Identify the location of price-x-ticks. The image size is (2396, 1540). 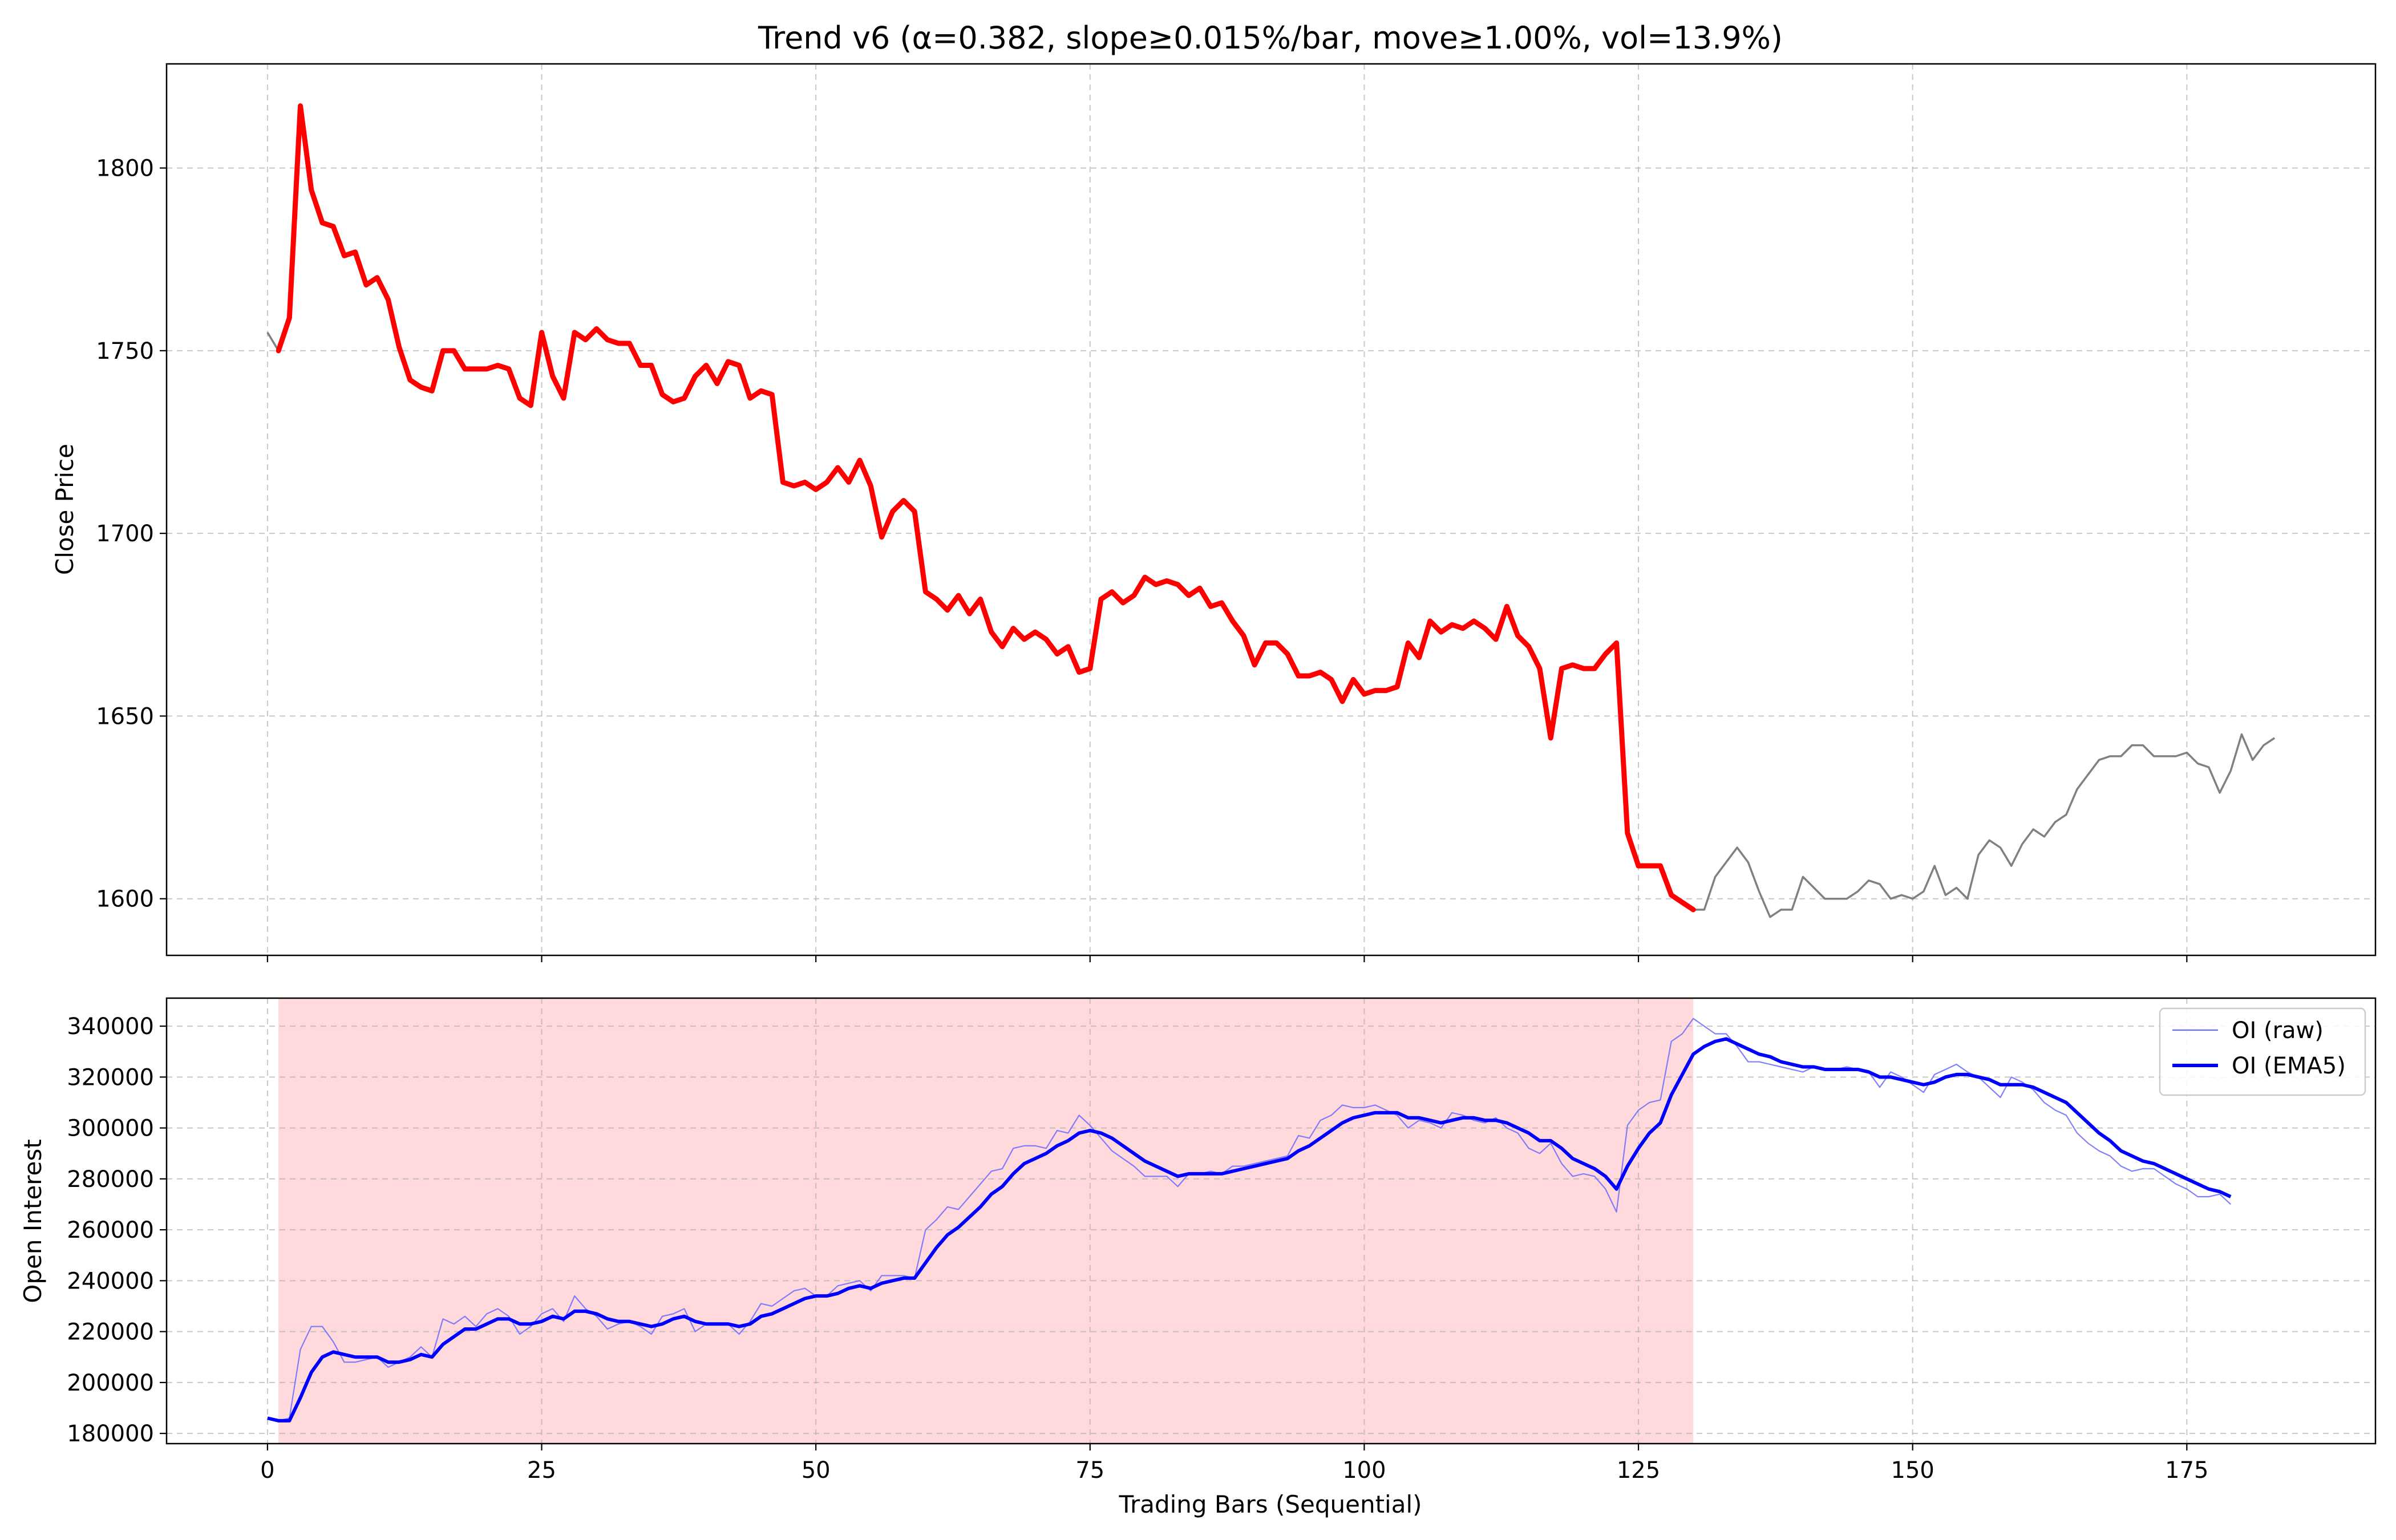
(1227, 959).